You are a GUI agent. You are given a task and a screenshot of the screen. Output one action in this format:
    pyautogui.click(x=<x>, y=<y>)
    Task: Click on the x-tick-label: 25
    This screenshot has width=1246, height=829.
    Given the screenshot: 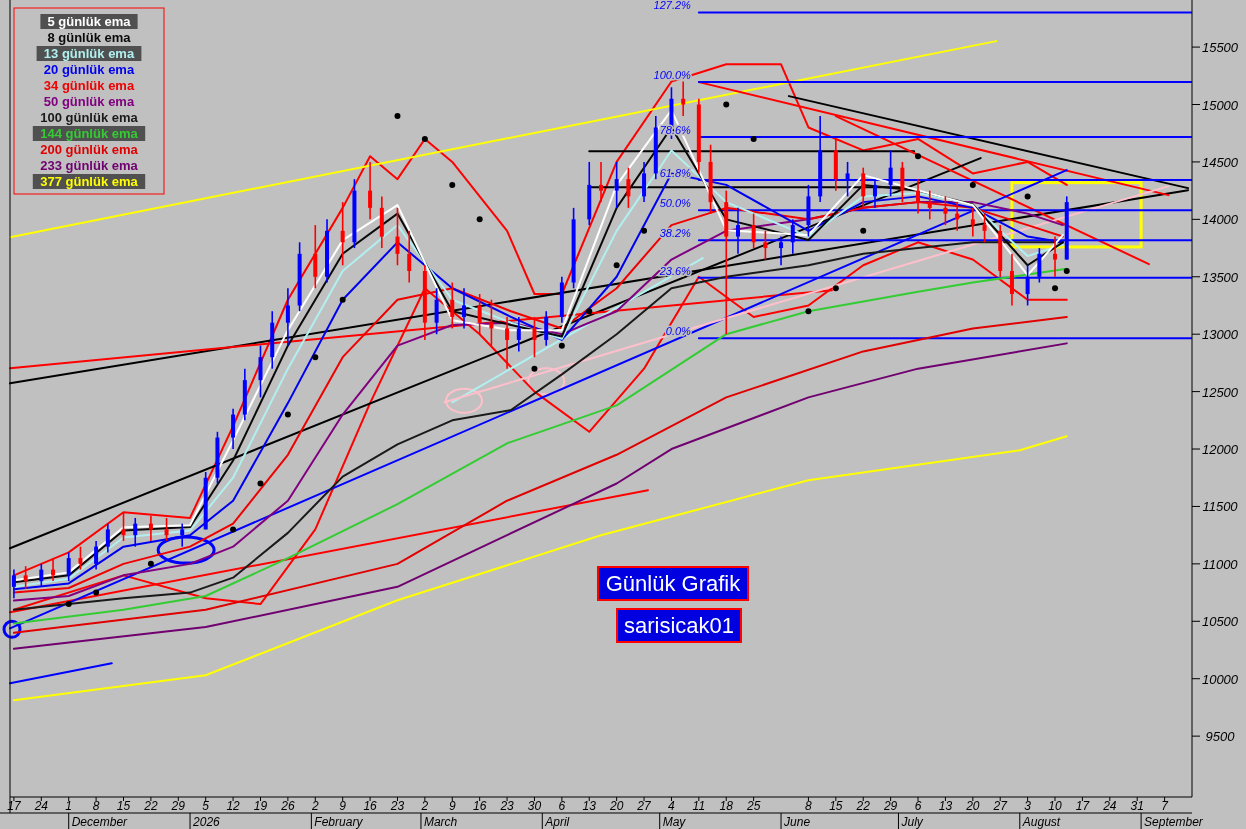 What is the action you would take?
    pyautogui.click(x=753, y=806)
    